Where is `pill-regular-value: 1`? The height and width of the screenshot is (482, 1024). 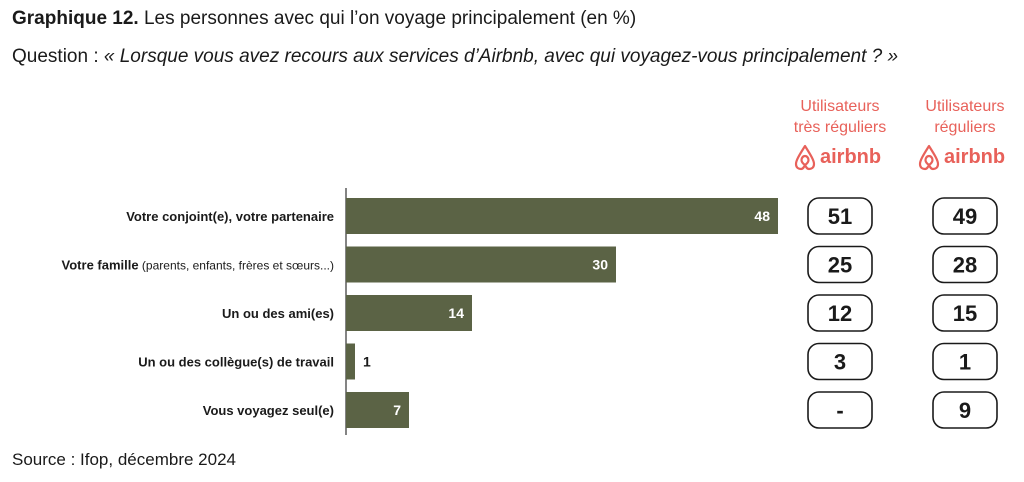
pill-regular-value: 1 is located at coordinates (965, 362).